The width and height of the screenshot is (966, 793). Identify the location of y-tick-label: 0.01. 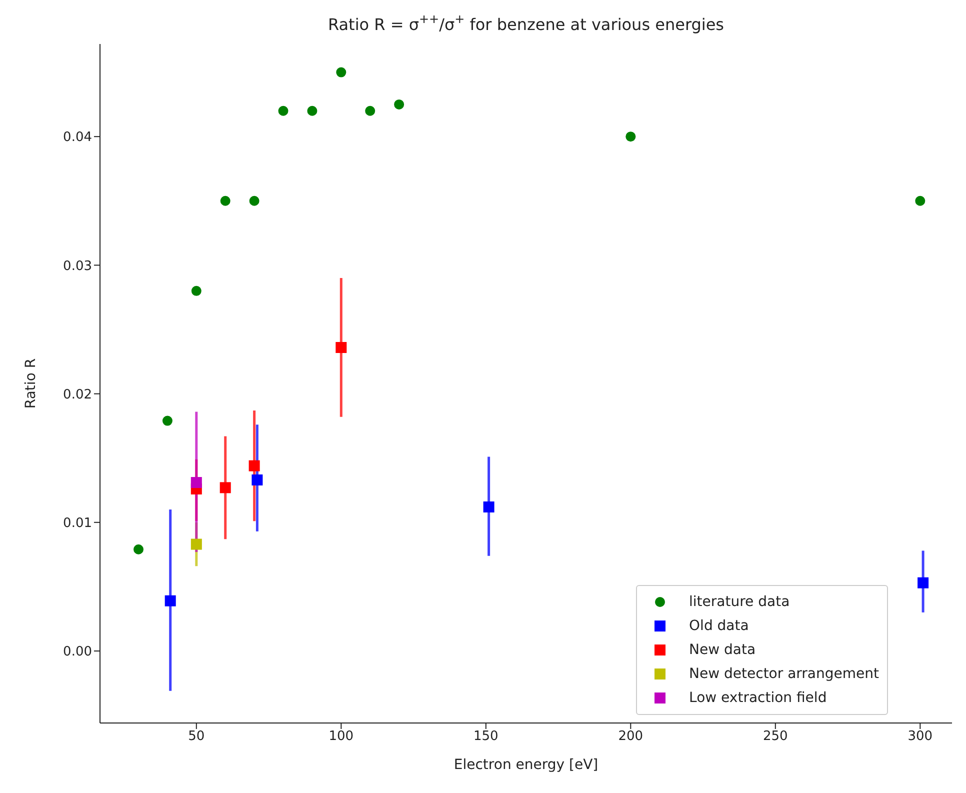
(77, 523).